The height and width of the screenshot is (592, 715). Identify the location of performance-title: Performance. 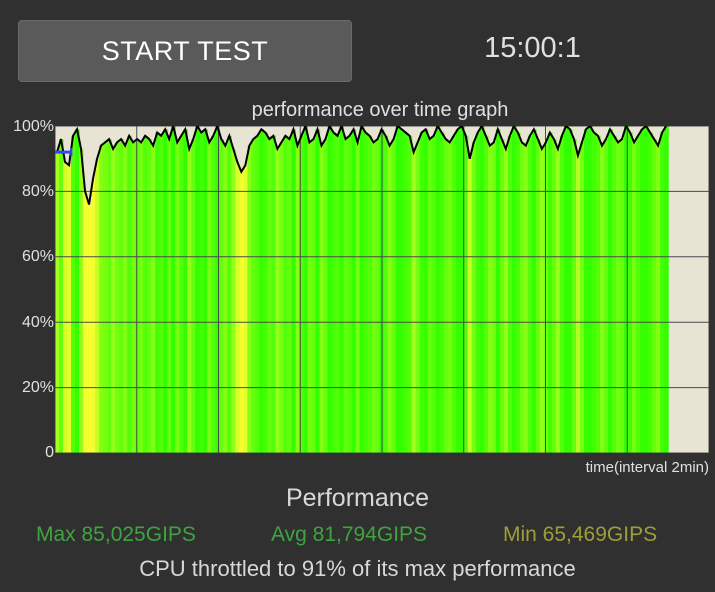
(357, 498).